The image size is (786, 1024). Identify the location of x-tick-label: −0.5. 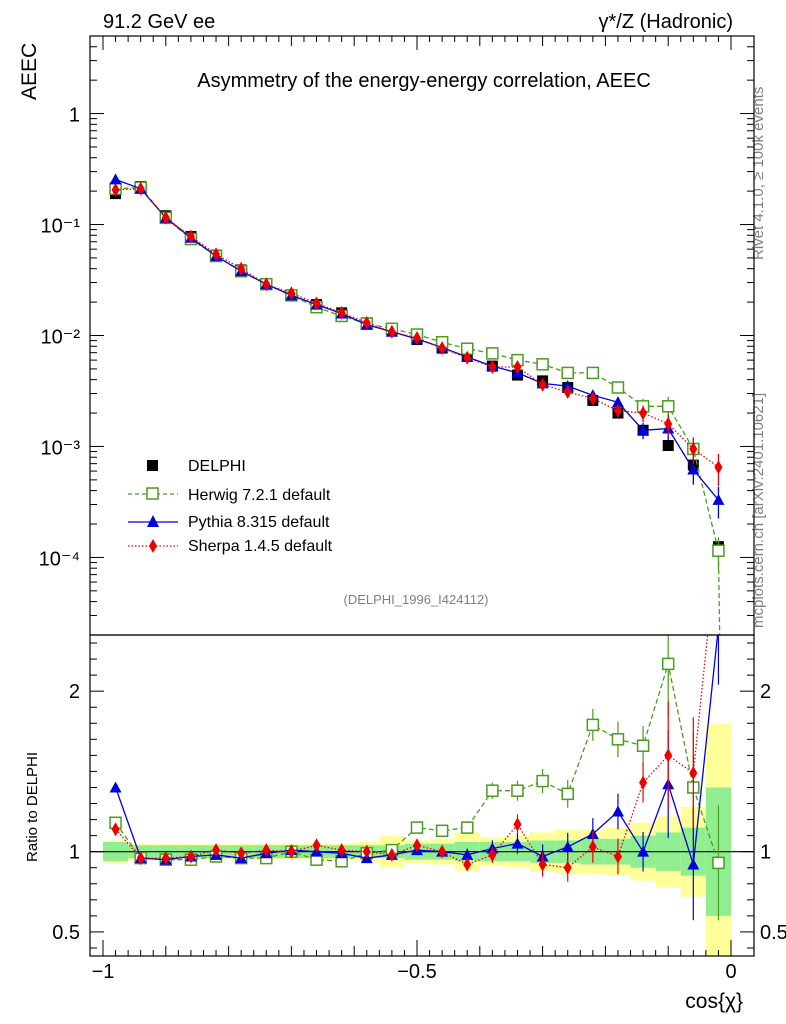
(416, 972).